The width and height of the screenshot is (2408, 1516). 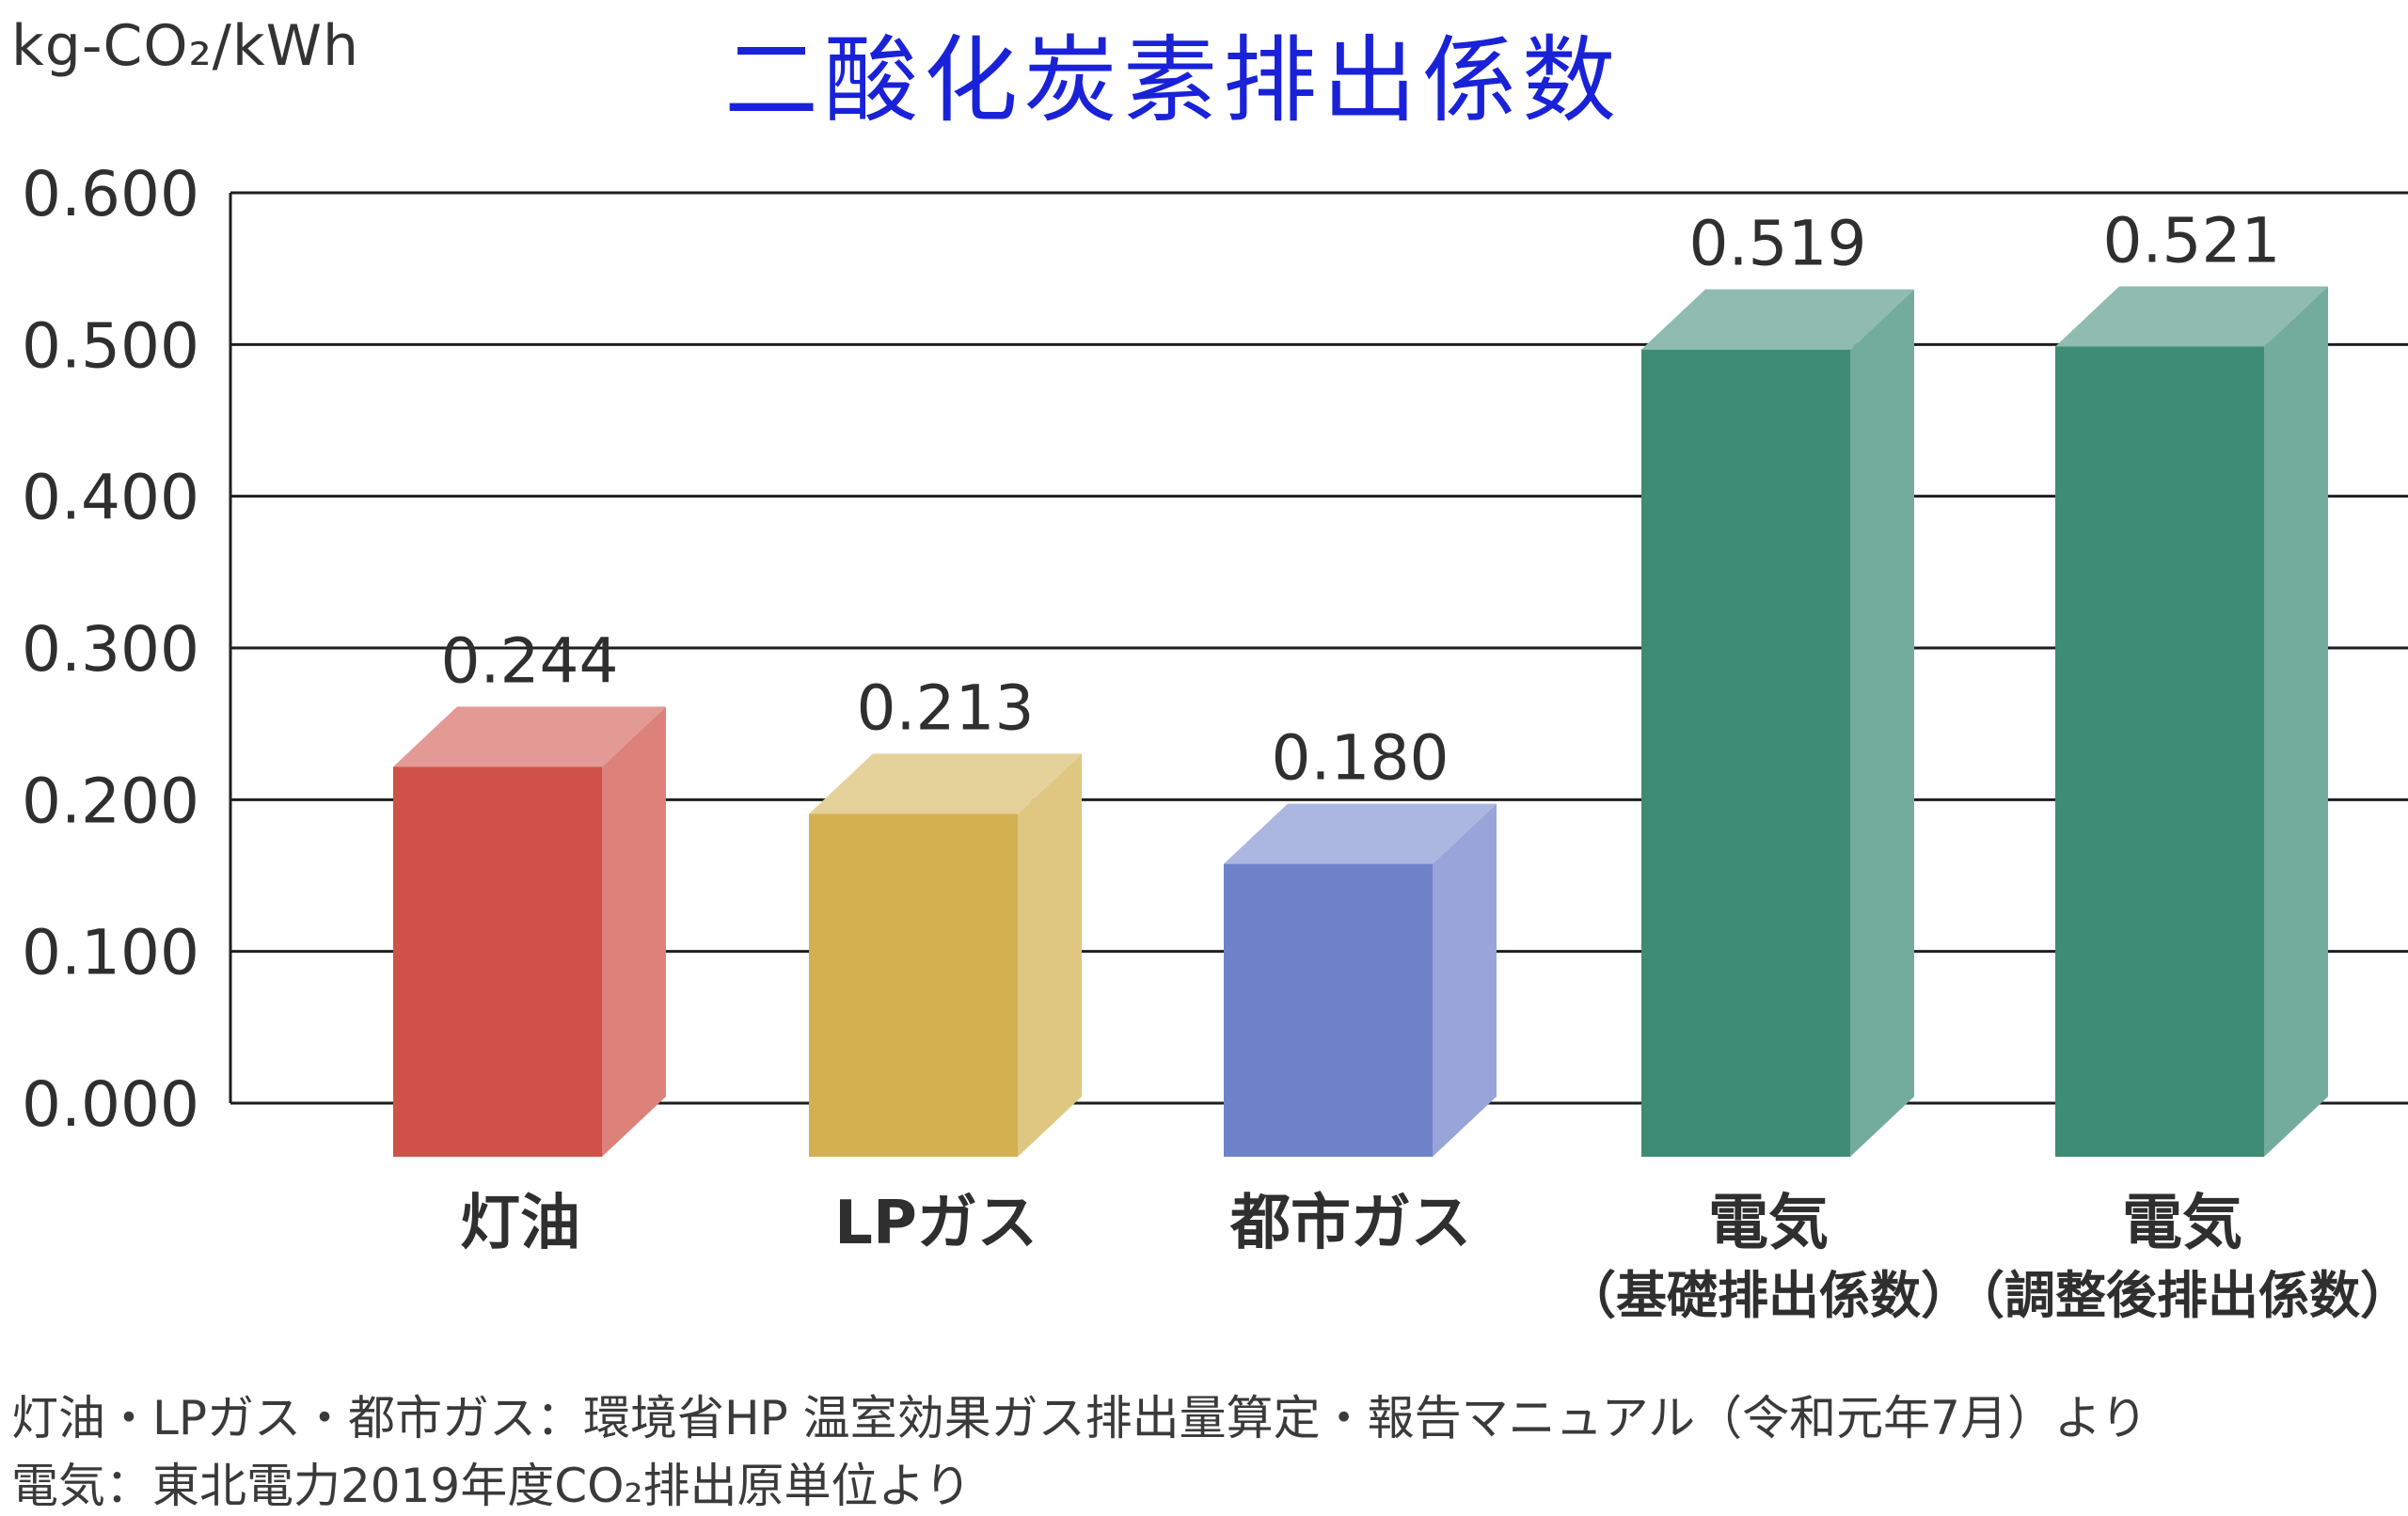 I want to click on category-labels: 灯油 LPガス 都市ガス 電気 （基礎排出係数） 電気 （調整後排出係数）, so click(x=1434, y=1257).